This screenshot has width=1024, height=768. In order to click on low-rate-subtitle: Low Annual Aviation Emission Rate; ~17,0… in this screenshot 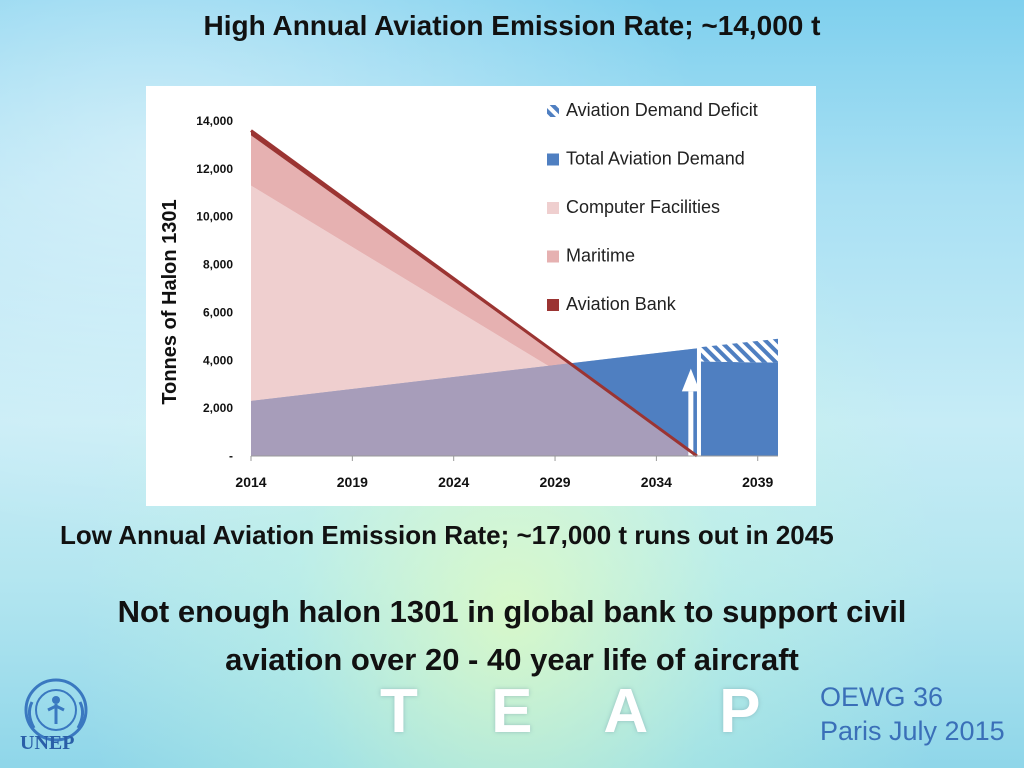, I will do `click(447, 535)`.